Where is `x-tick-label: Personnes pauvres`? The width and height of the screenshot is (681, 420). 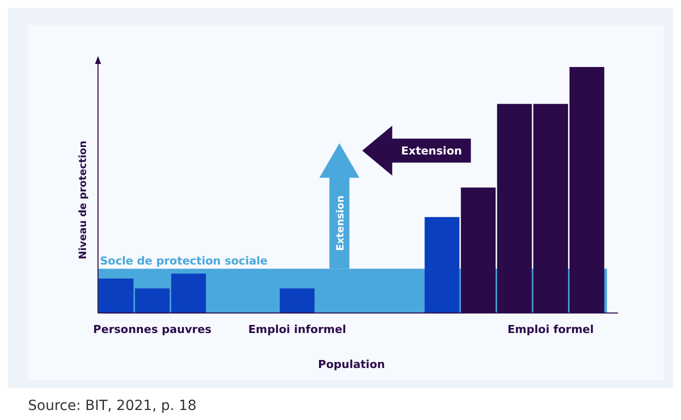 x-tick-label: Personnes pauvres is located at coordinates (152, 329).